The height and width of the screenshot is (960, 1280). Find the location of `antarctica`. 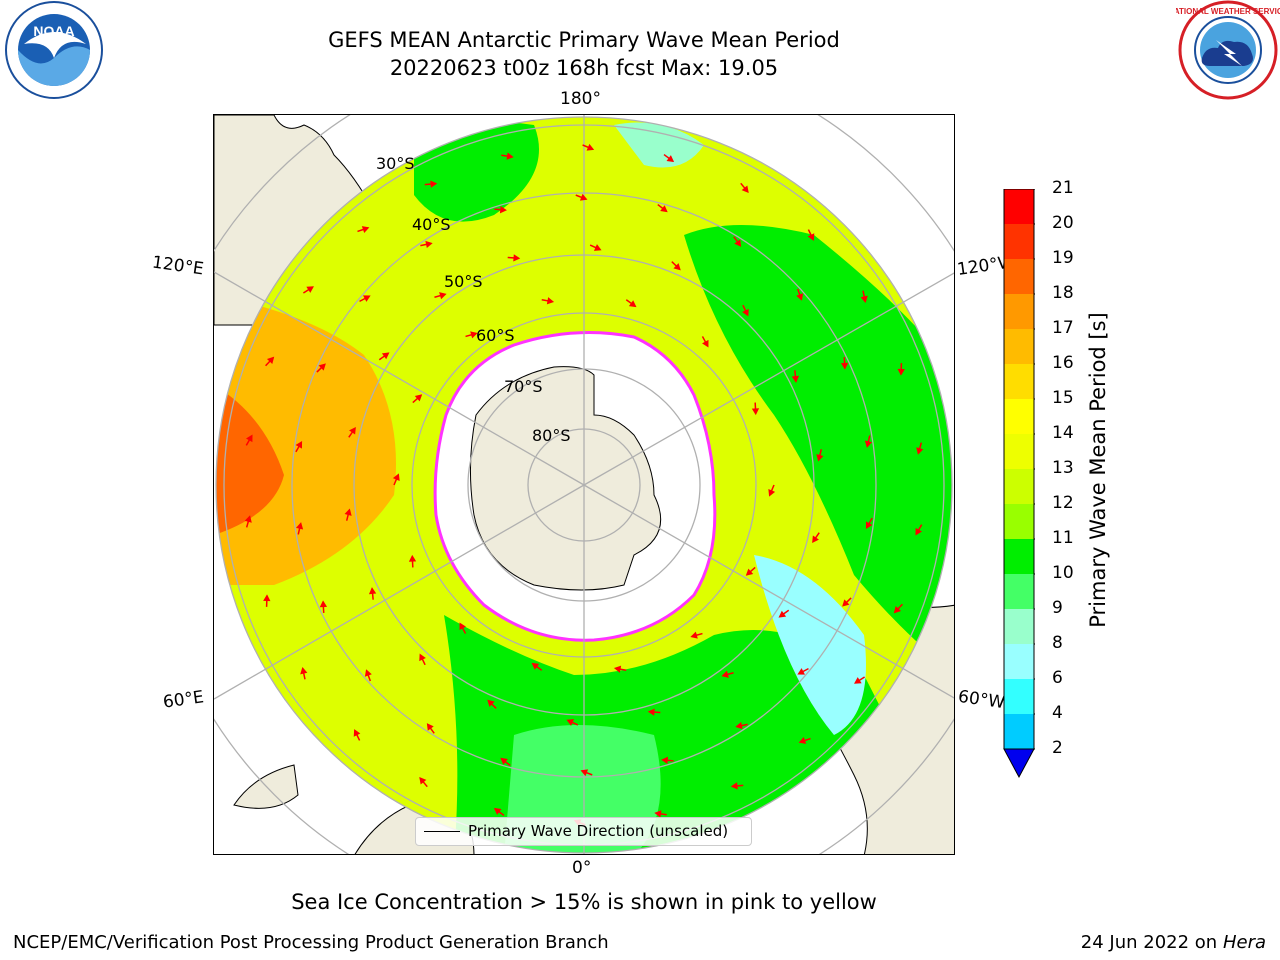

antarctica is located at coordinates (575, 486).